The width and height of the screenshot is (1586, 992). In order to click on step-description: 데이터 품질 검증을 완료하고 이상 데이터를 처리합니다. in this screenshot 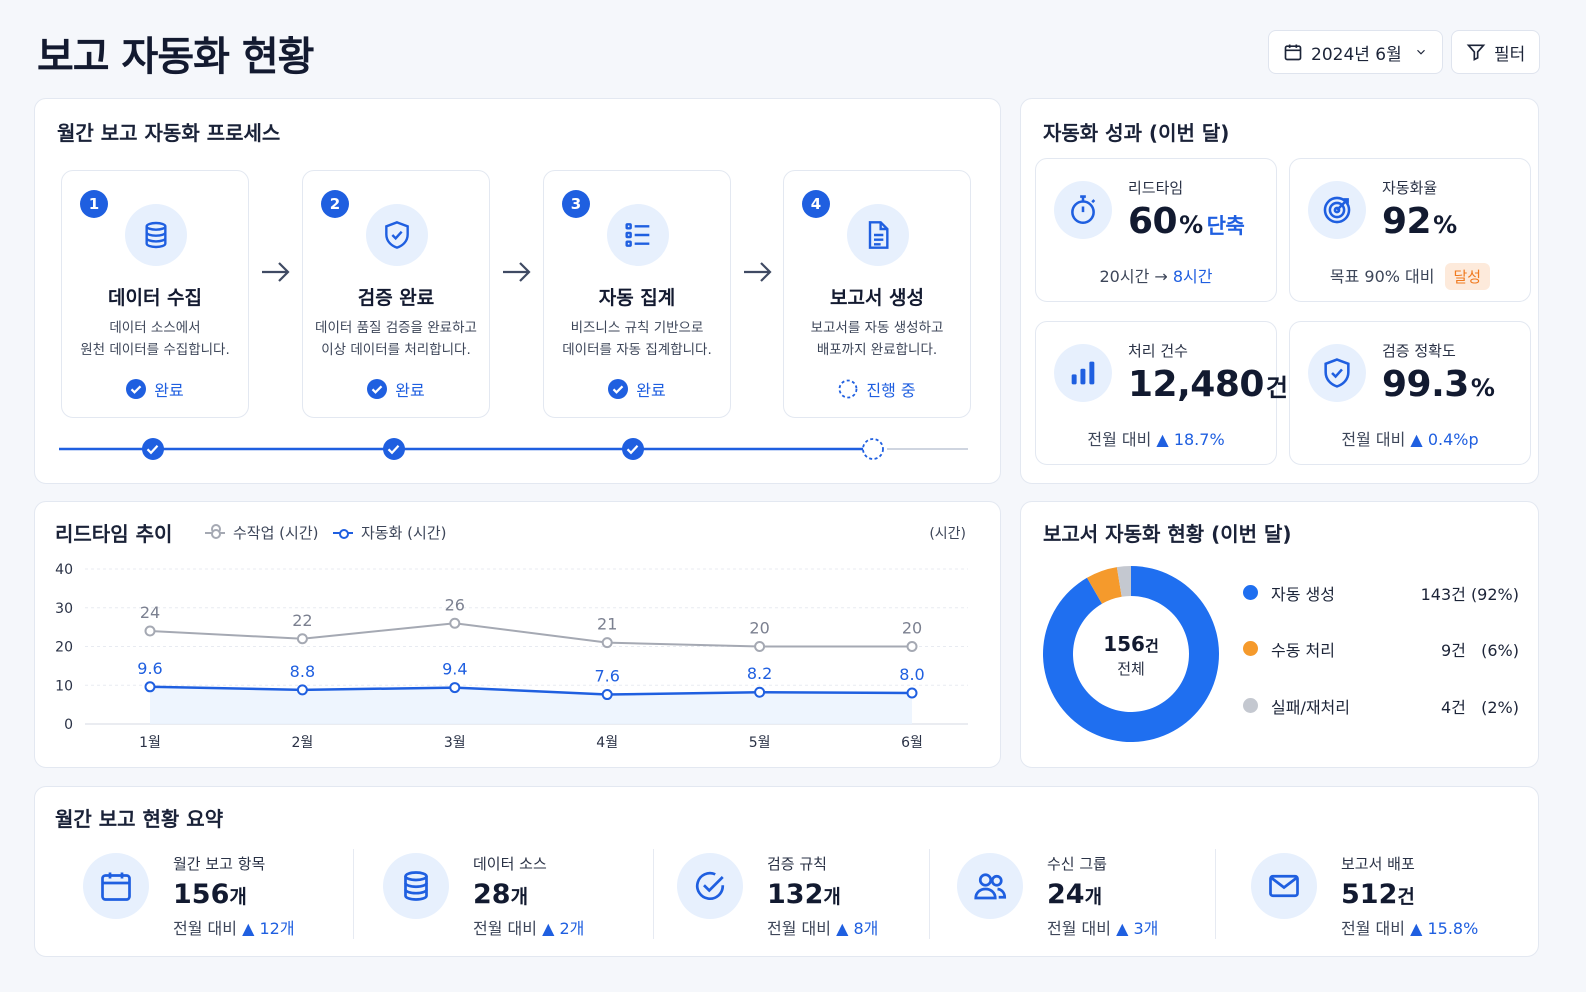, I will do `click(396, 339)`.